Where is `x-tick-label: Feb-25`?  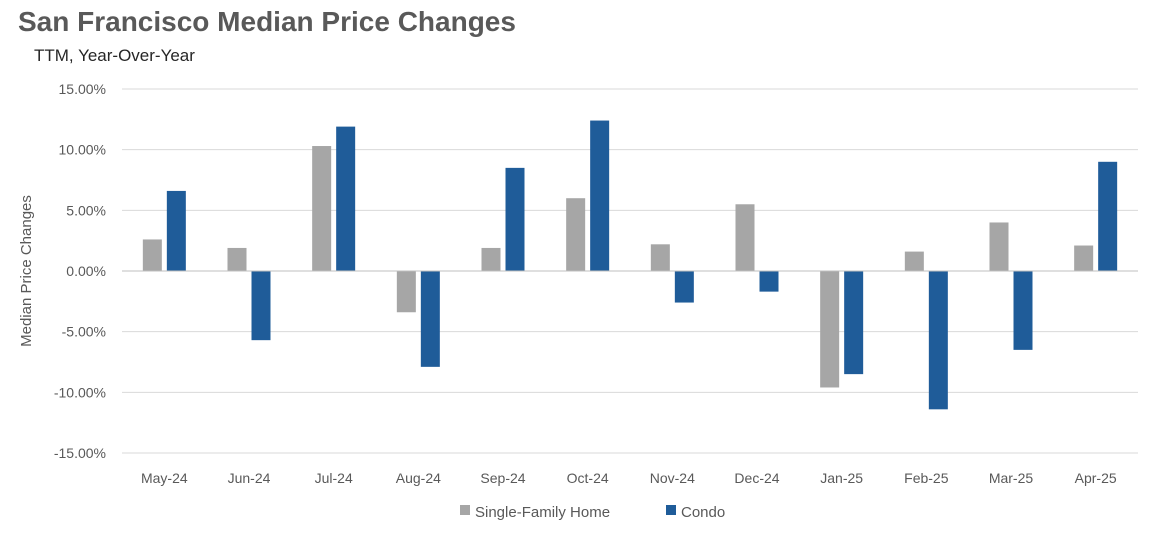
x-tick-label: Feb-25 is located at coordinates (926, 478).